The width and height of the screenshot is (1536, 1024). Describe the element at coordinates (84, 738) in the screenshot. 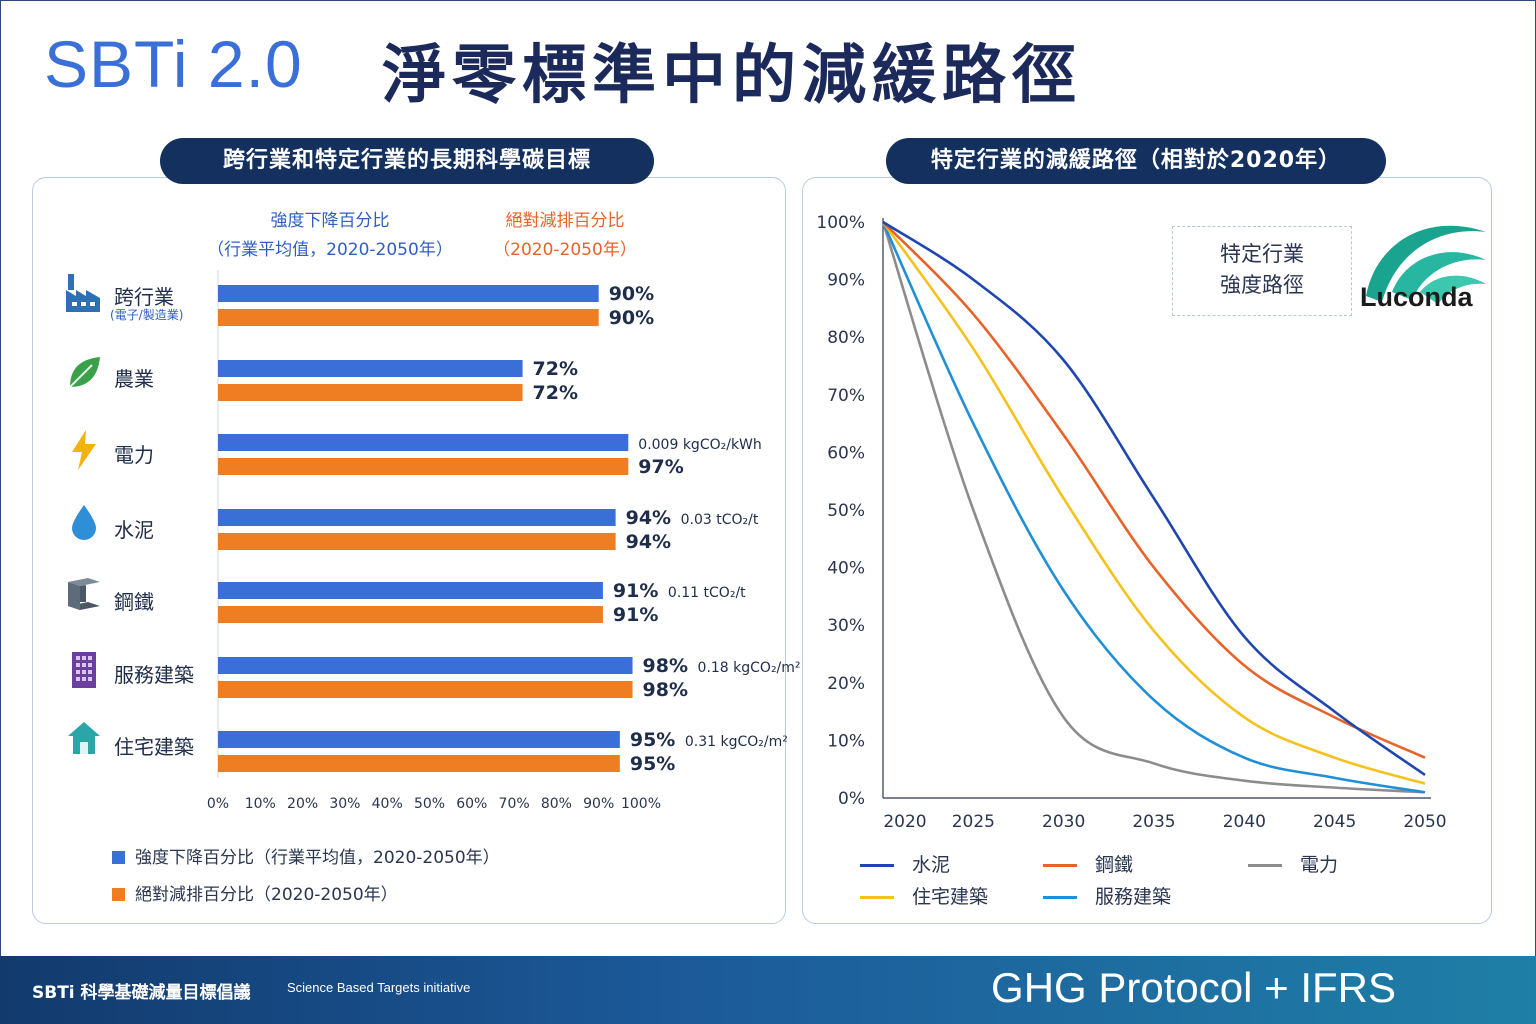

I see `house-icon` at that location.